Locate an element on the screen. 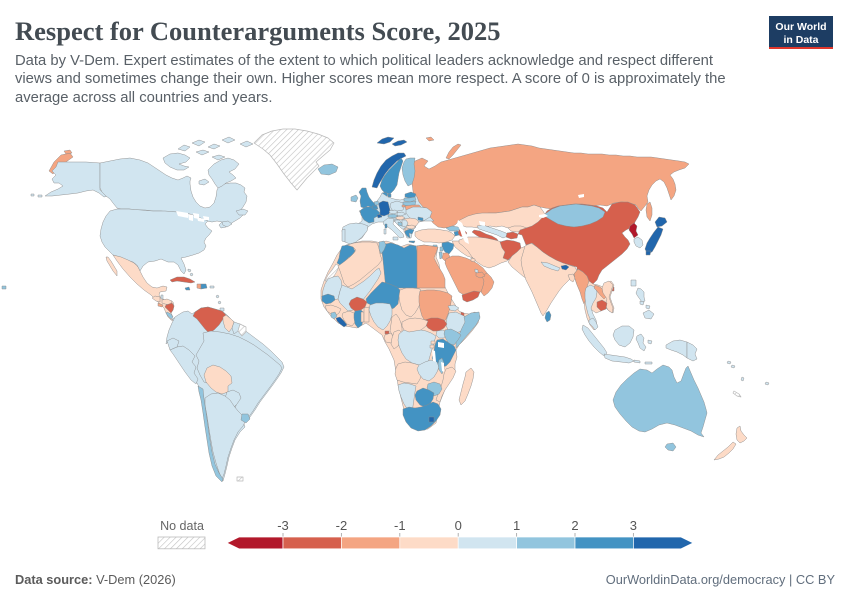 The width and height of the screenshot is (850, 600). svg-text: -3 is located at coordinates (283, 525).